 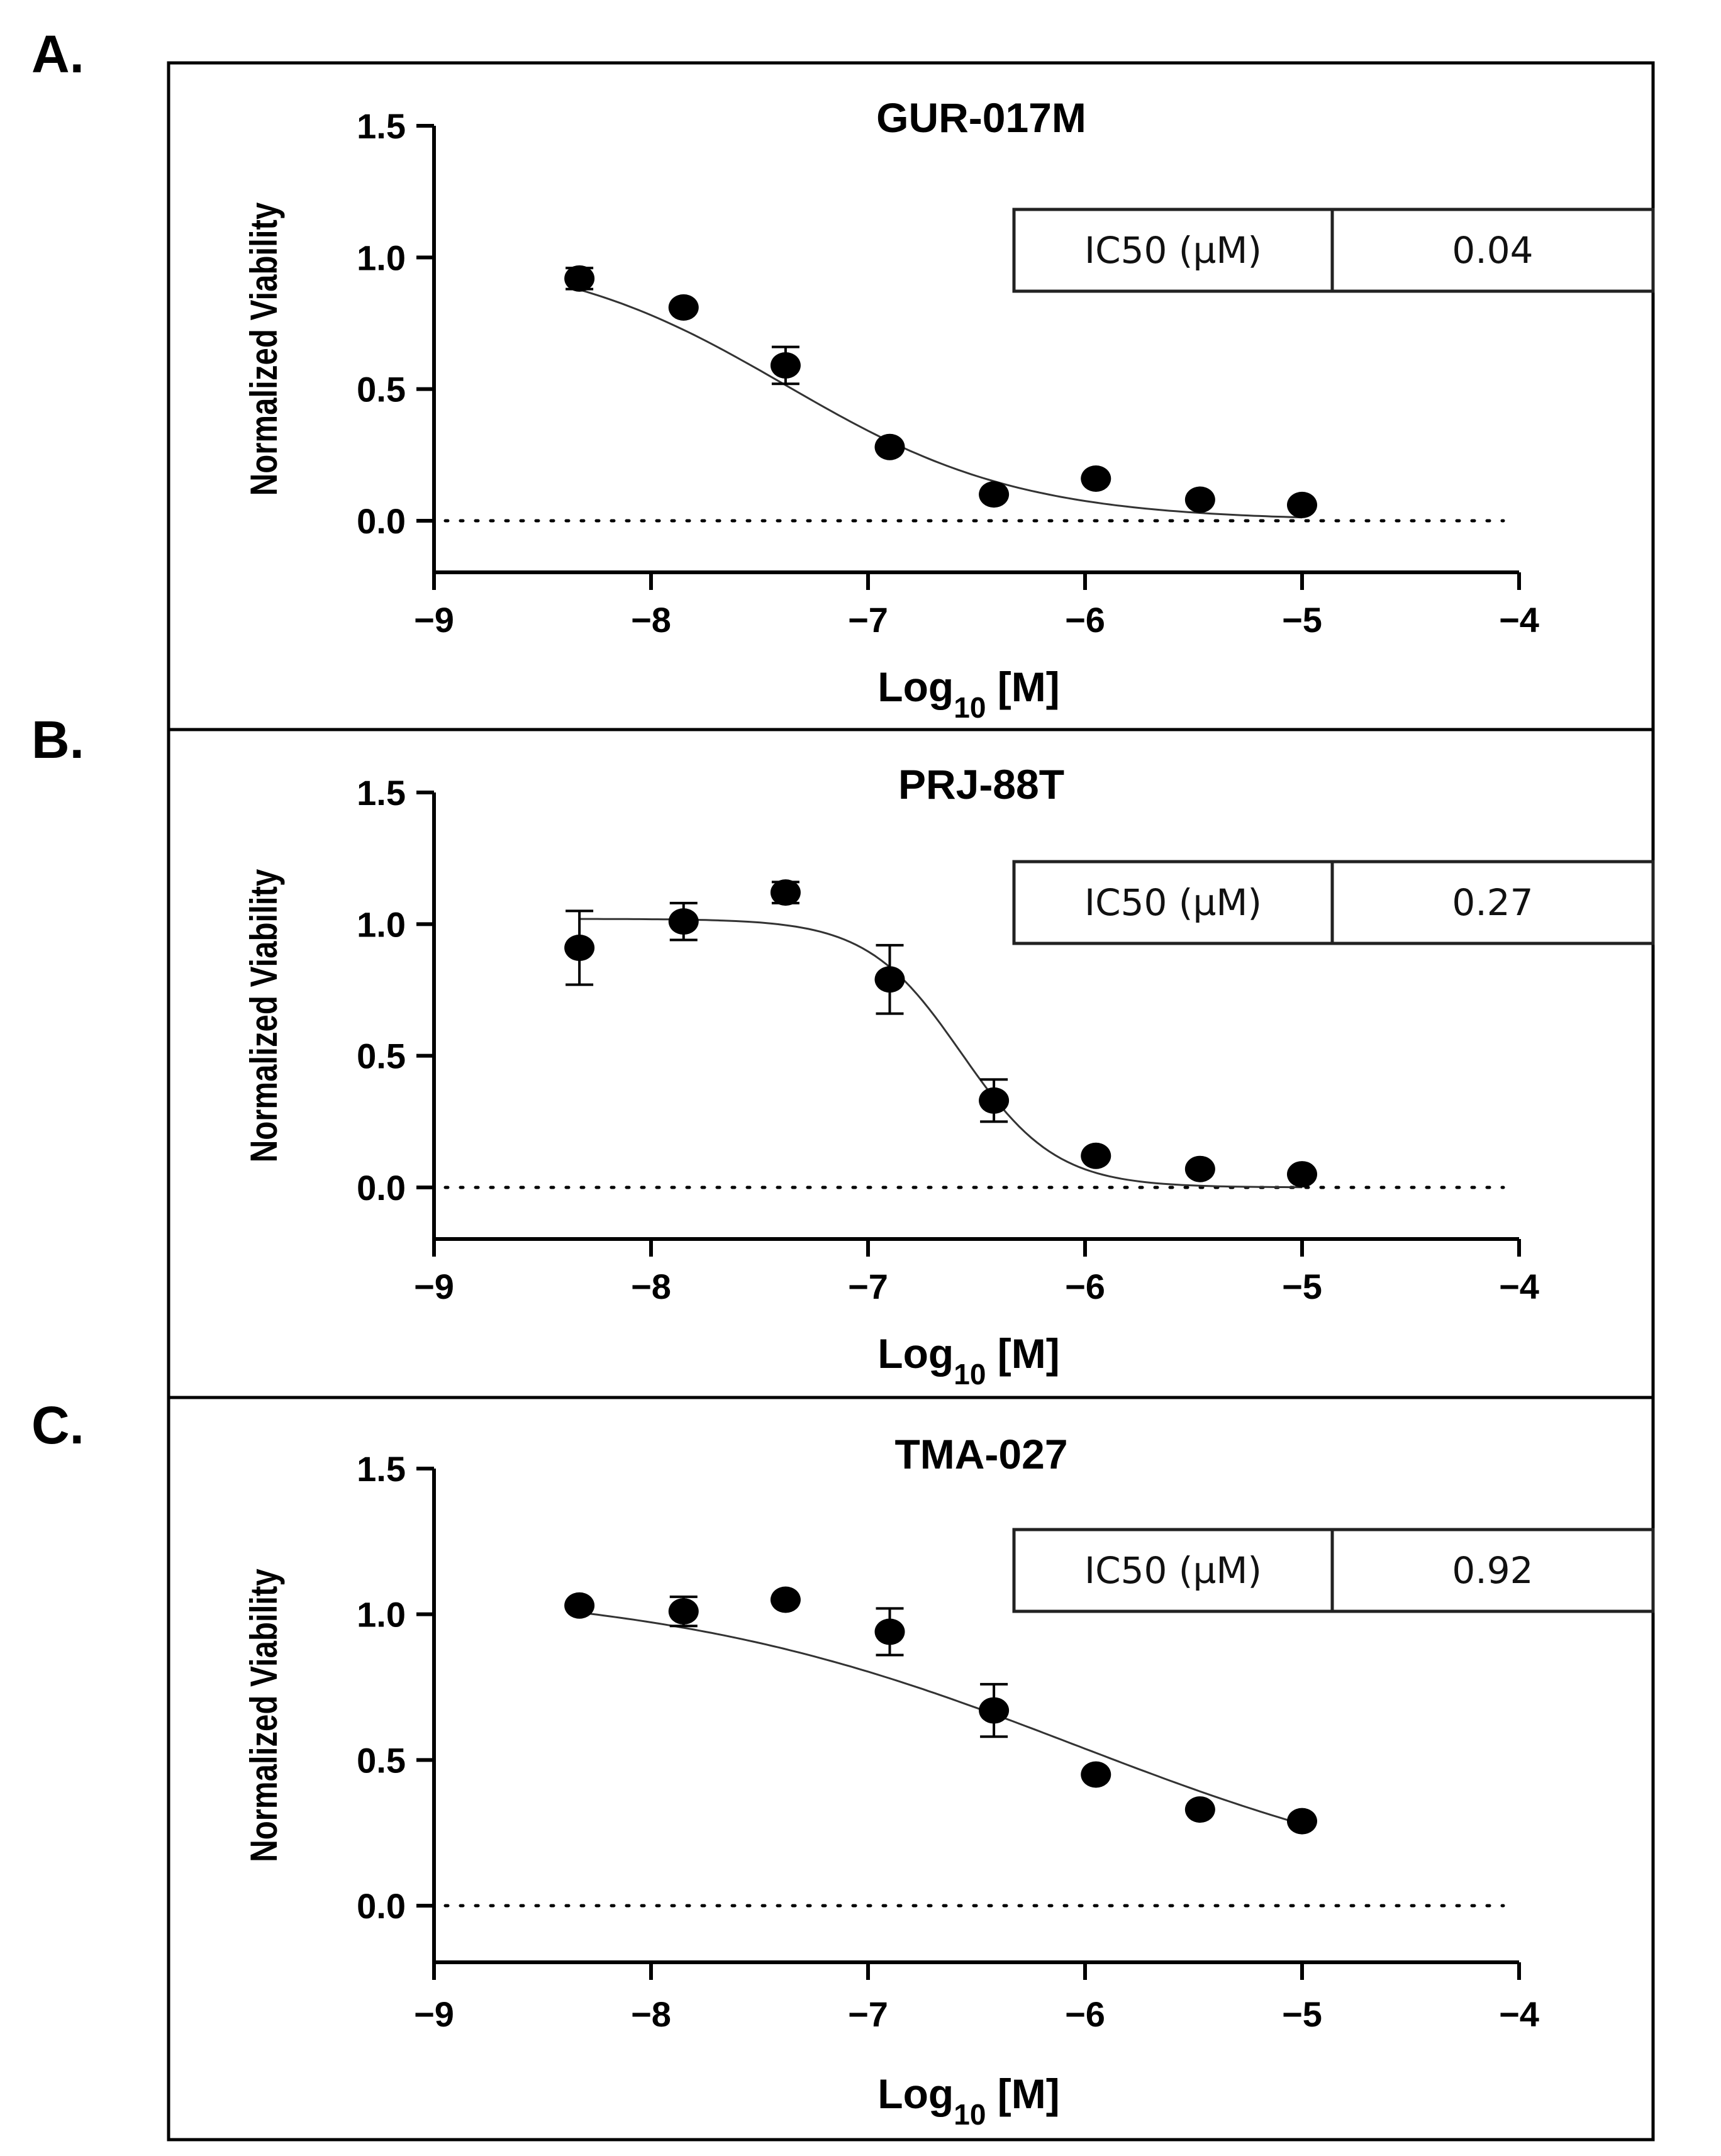 I want to click on ic50-value: 0.92, so click(x=1492, y=1570).